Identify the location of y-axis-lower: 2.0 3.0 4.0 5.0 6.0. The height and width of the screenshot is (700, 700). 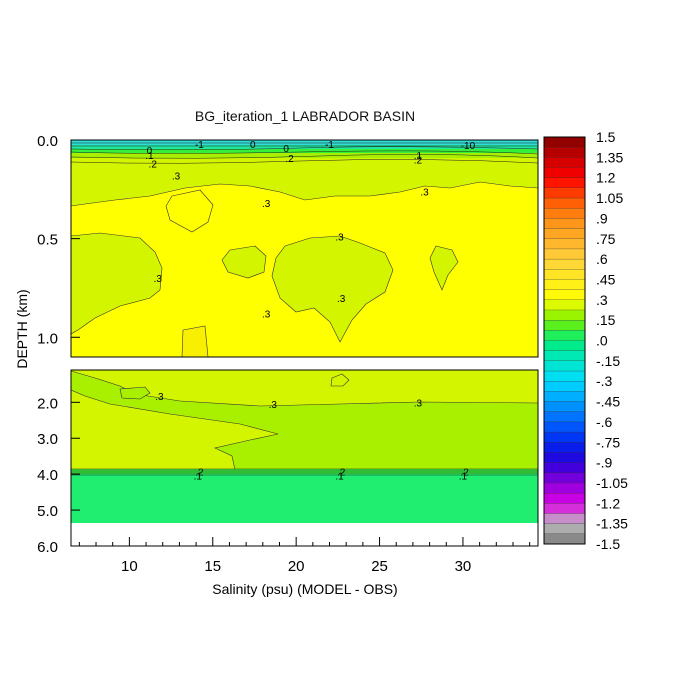
(58, 475).